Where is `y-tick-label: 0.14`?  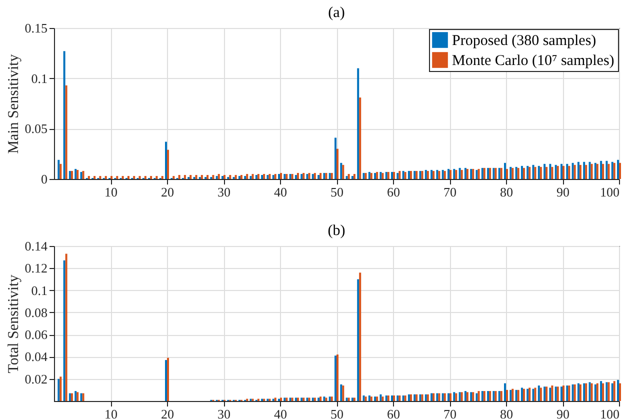 y-tick-label: 0.14 is located at coordinates (36, 246).